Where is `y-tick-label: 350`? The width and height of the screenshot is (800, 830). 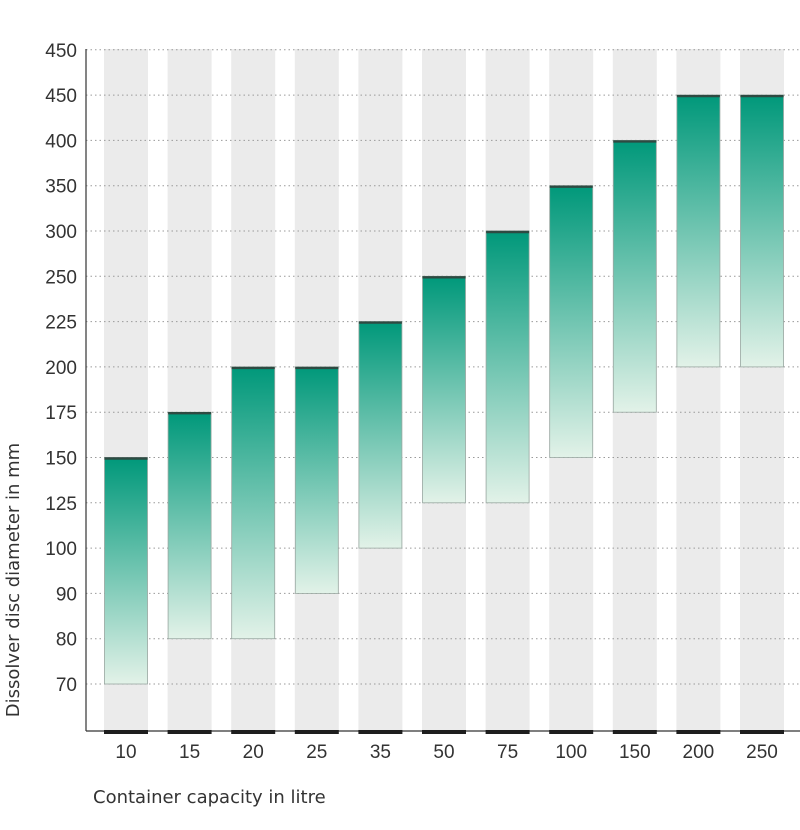 y-tick-label: 350 is located at coordinates (61, 187).